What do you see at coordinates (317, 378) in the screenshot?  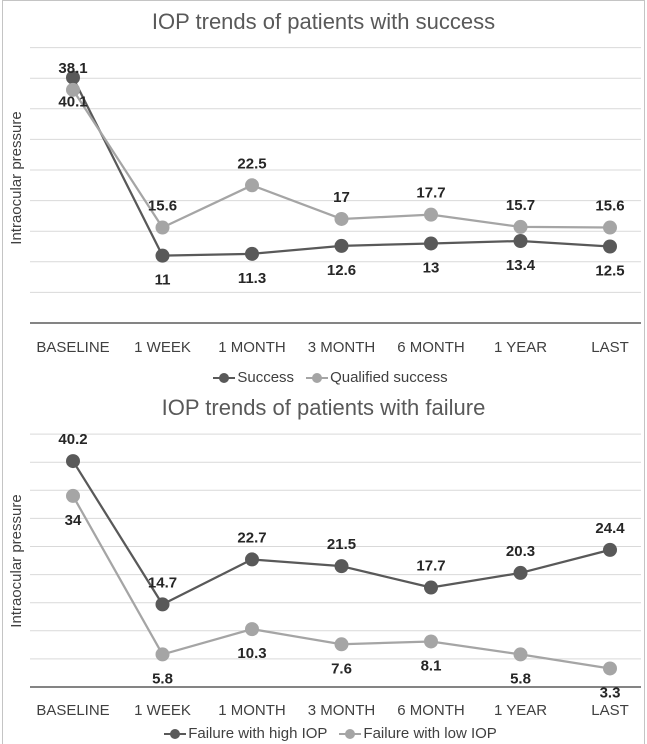 I see `legend-marker-qualified-success-icon` at bounding box center [317, 378].